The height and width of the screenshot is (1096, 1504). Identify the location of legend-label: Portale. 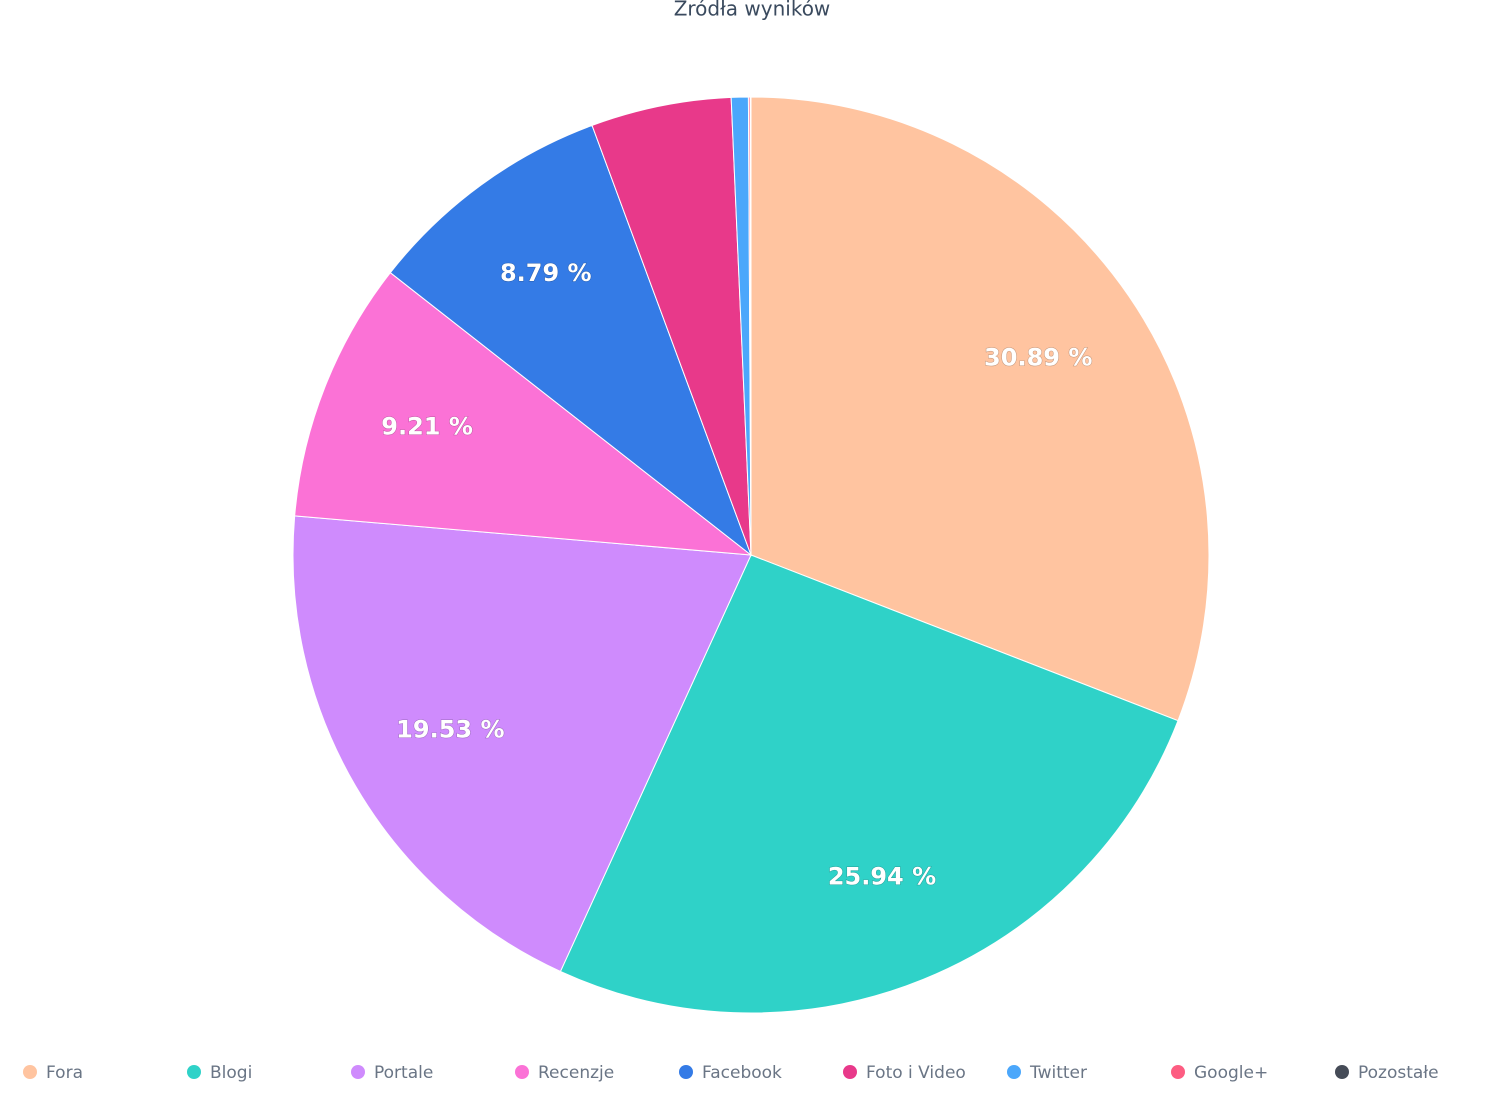
(403, 1073).